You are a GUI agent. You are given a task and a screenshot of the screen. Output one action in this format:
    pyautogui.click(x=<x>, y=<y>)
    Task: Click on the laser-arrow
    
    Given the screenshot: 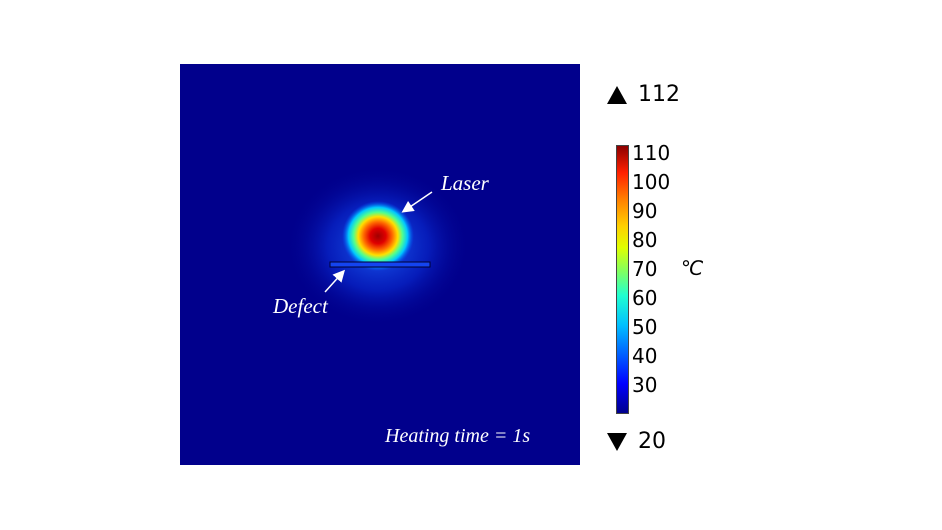 What is the action you would take?
    pyautogui.click(x=417, y=202)
    